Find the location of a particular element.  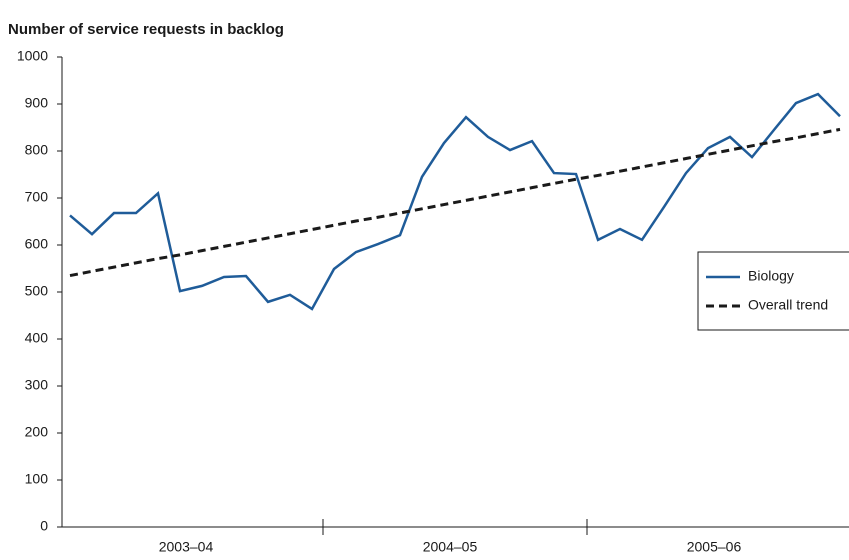

legend-label: Biology is located at coordinates (771, 276).